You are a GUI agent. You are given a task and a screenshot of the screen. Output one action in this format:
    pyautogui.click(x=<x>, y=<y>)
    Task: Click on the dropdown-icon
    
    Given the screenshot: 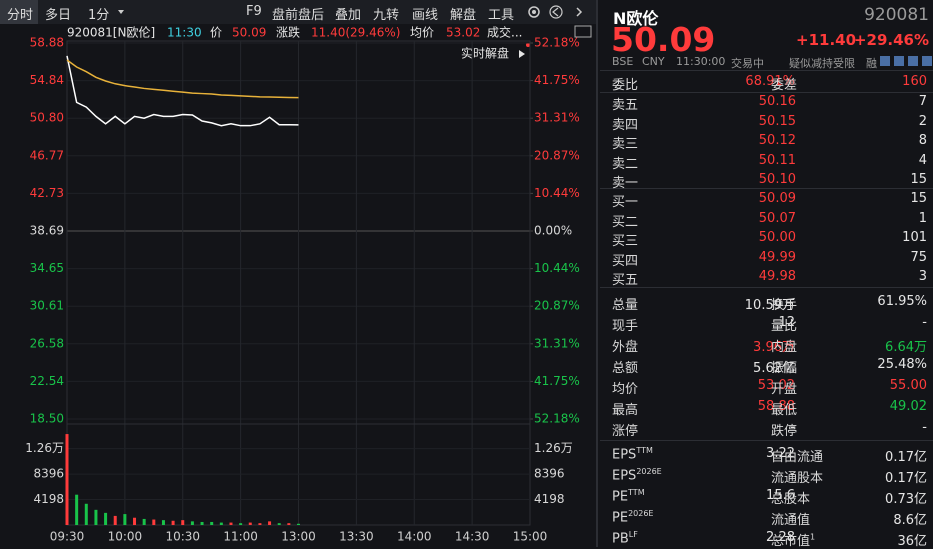 What is the action you would take?
    pyautogui.click(x=121, y=12)
    